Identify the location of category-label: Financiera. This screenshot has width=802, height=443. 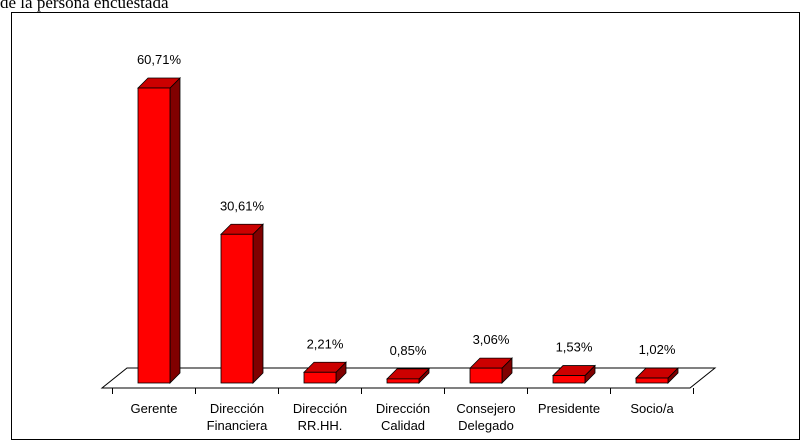
(237, 425).